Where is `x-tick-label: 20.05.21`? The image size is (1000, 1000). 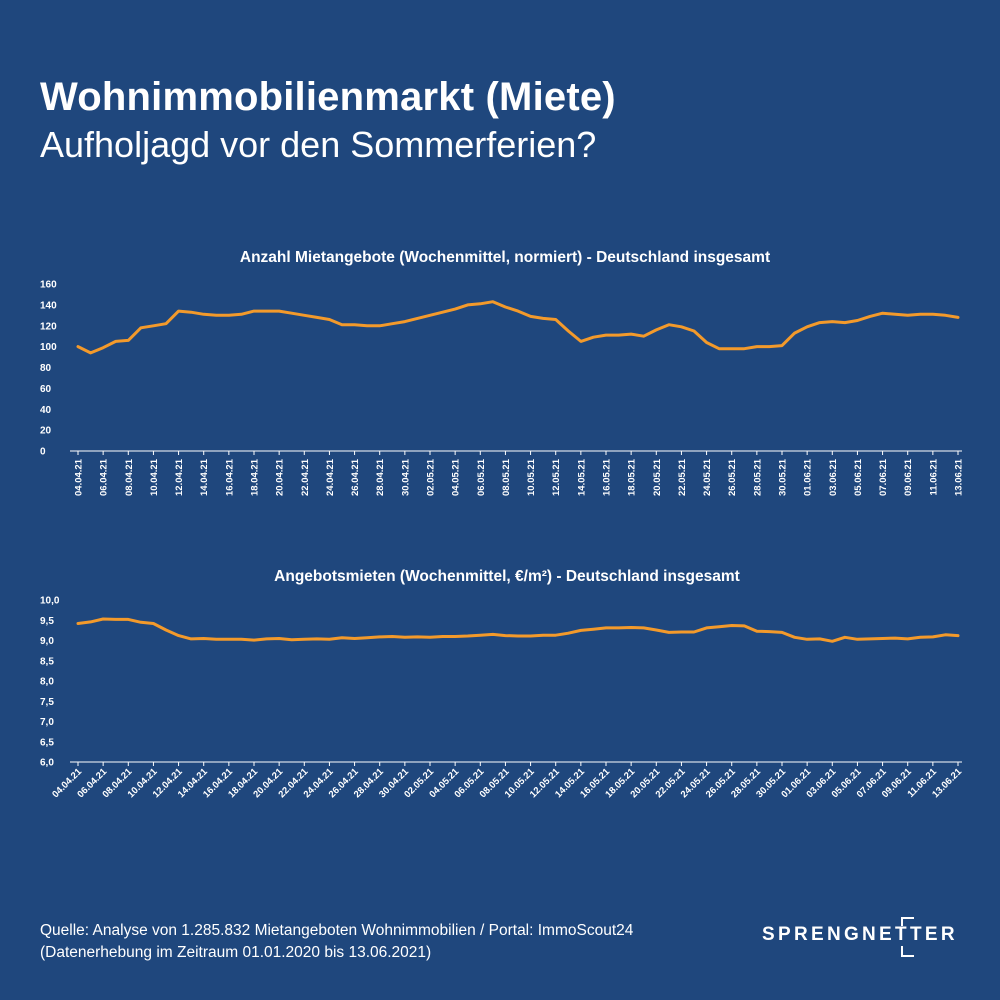 x-tick-label: 20.05.21 is located at coordinates (657, 477).